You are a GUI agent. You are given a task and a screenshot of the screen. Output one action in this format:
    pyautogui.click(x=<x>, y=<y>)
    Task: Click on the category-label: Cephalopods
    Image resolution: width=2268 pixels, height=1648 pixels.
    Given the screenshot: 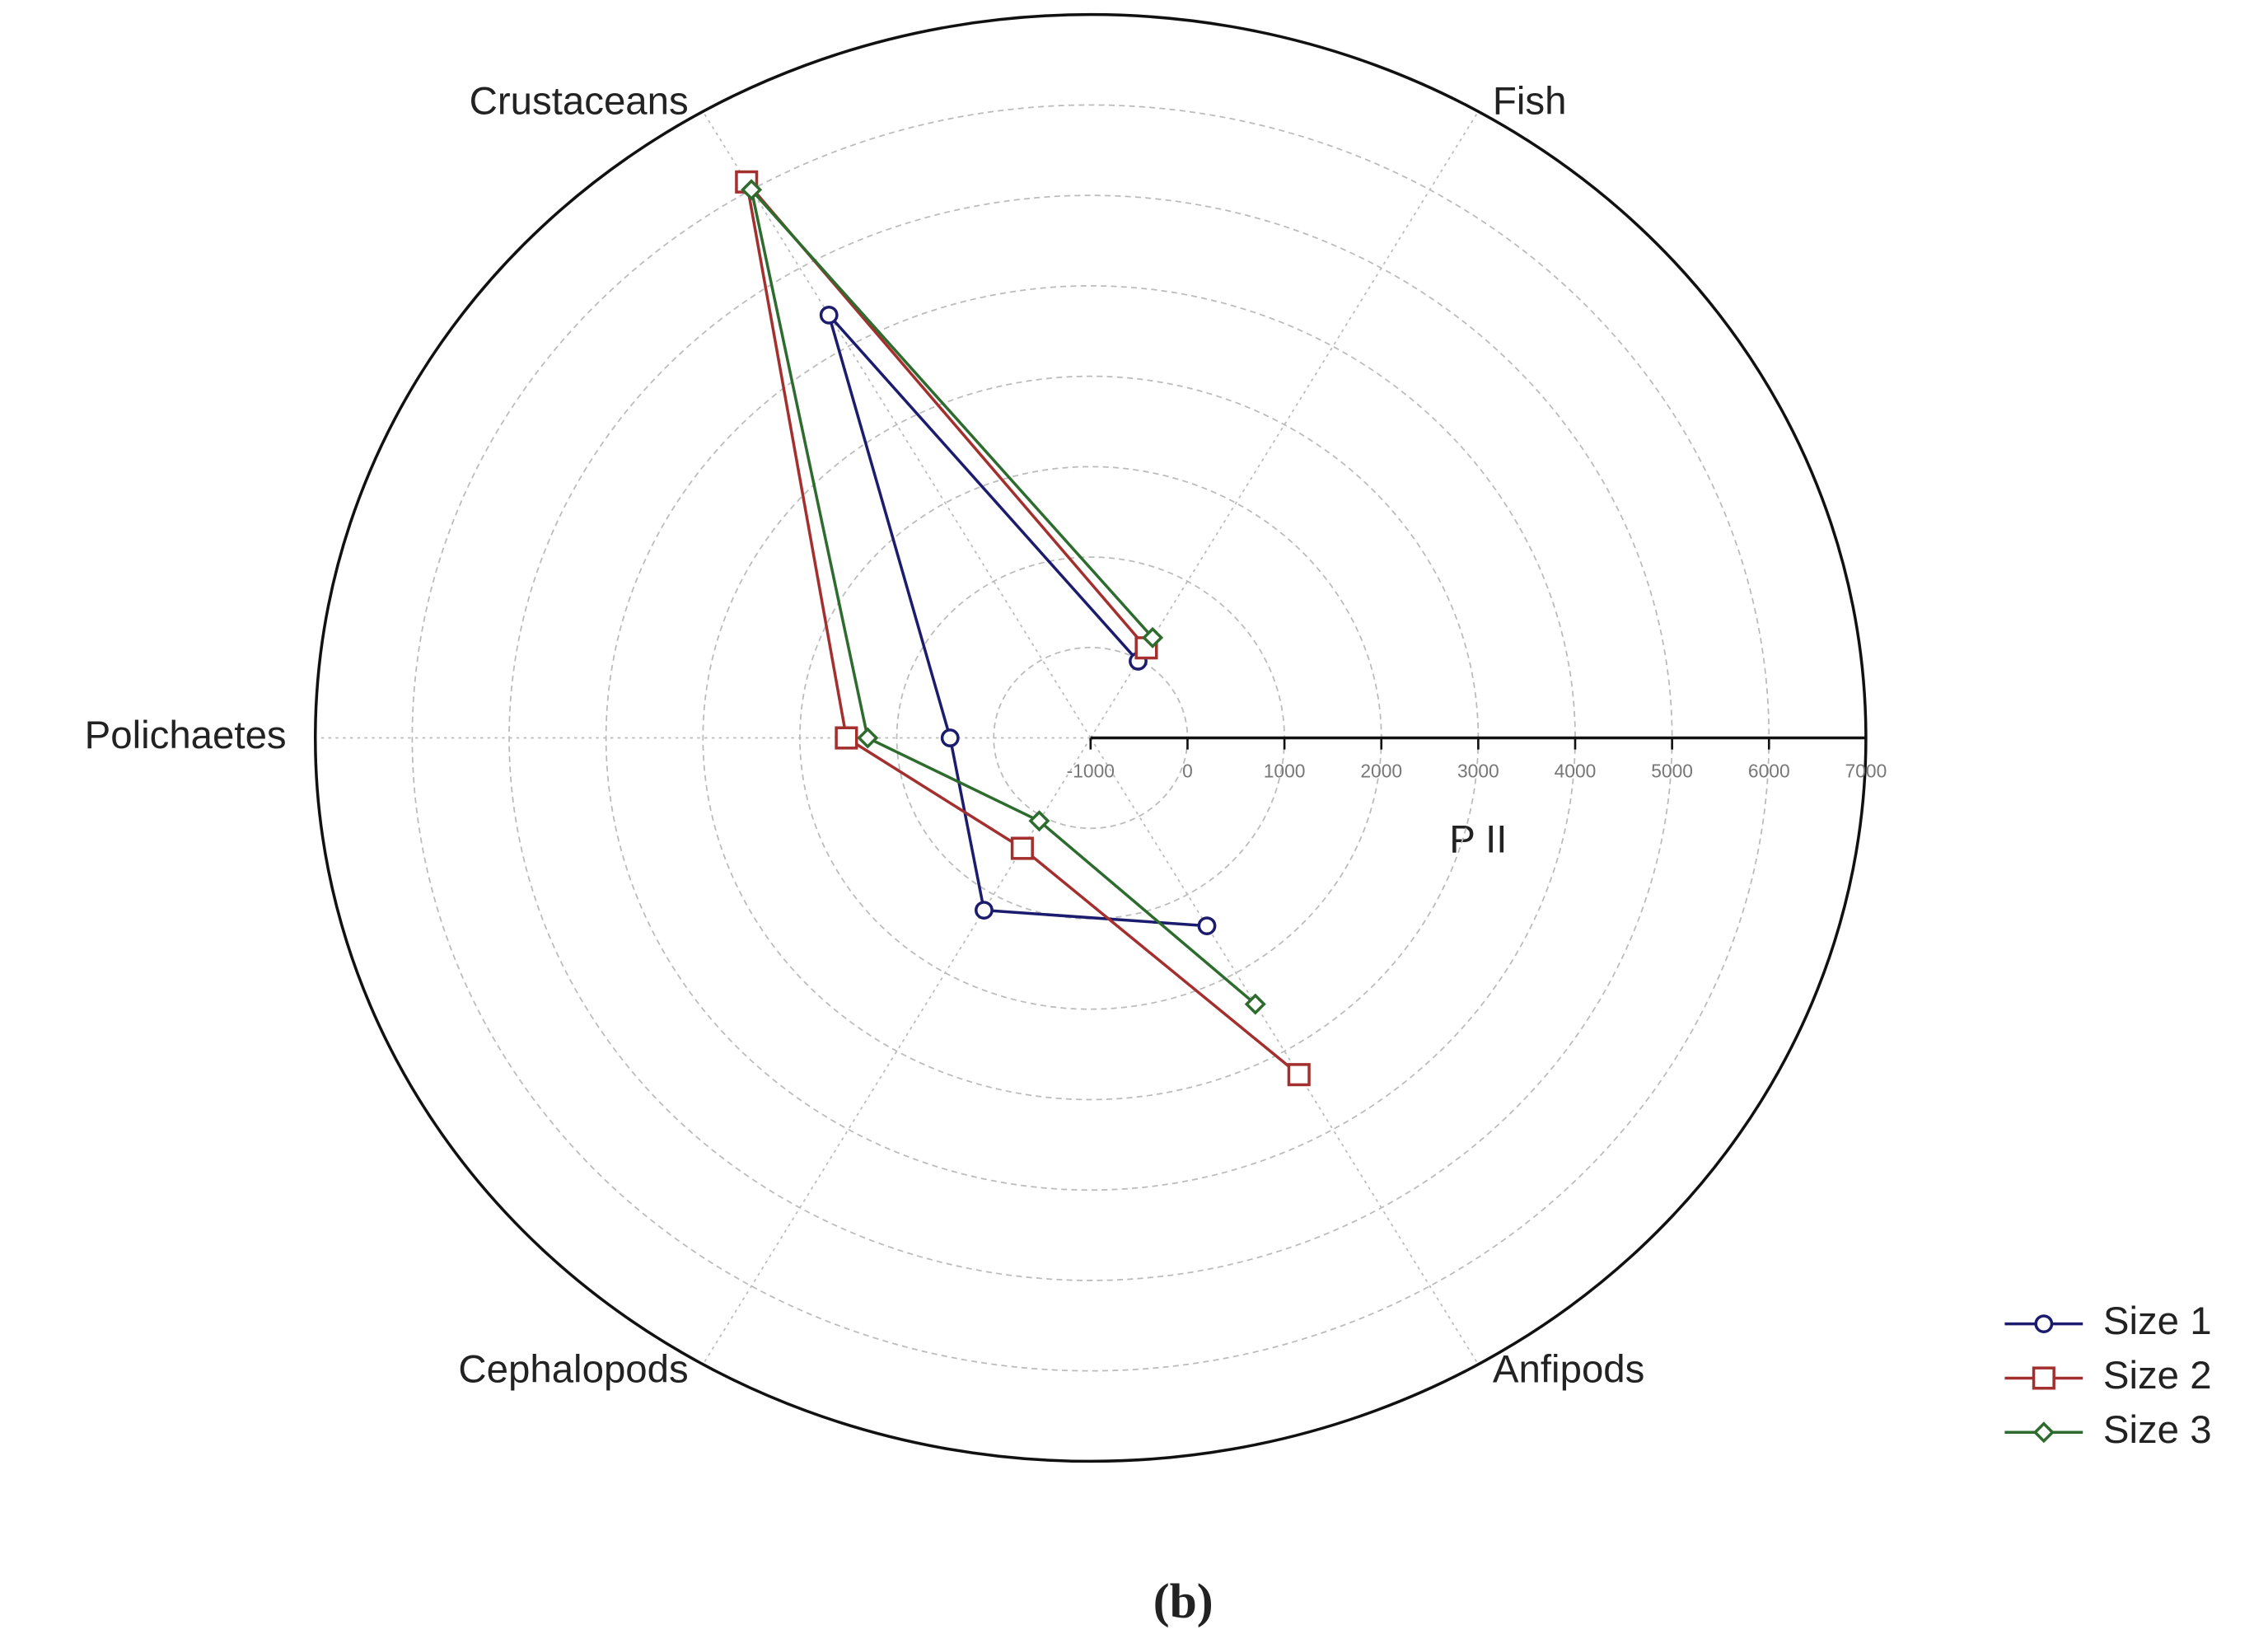 What is the action you would take?
    pyautogui.click(x=573, y=1369)
    